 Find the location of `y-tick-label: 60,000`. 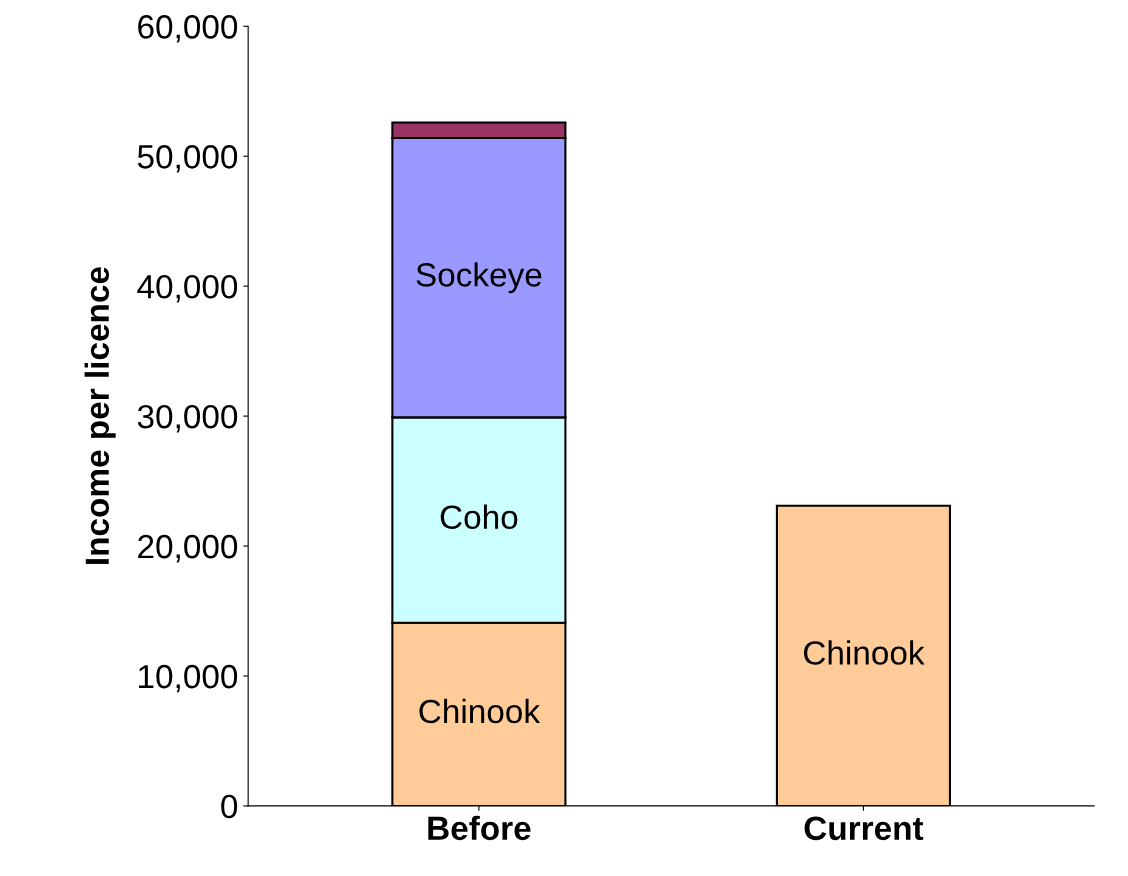

y-tick-label: 60,000 is located at coordinates (188, 29).